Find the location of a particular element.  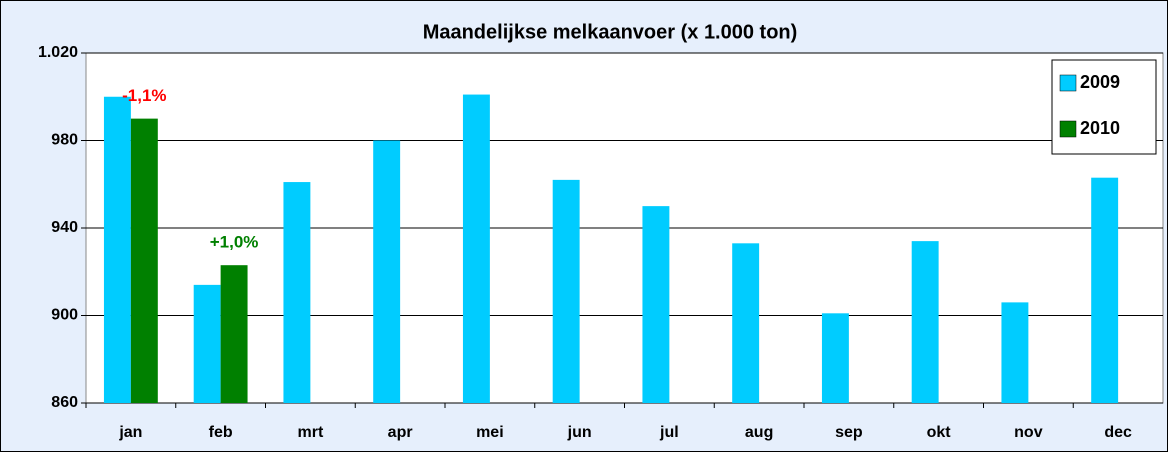

x-tick-label: feb is located at coordinates (221, 432).